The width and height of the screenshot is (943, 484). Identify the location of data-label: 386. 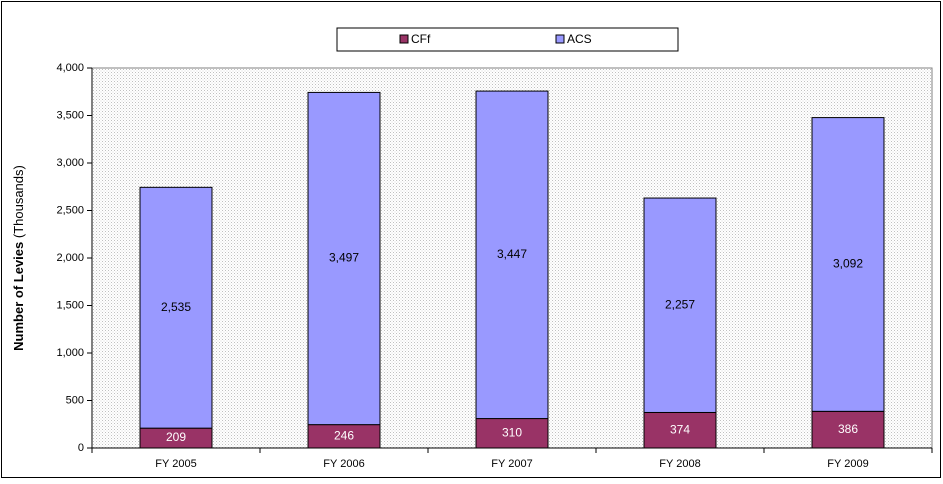
(848, 429).